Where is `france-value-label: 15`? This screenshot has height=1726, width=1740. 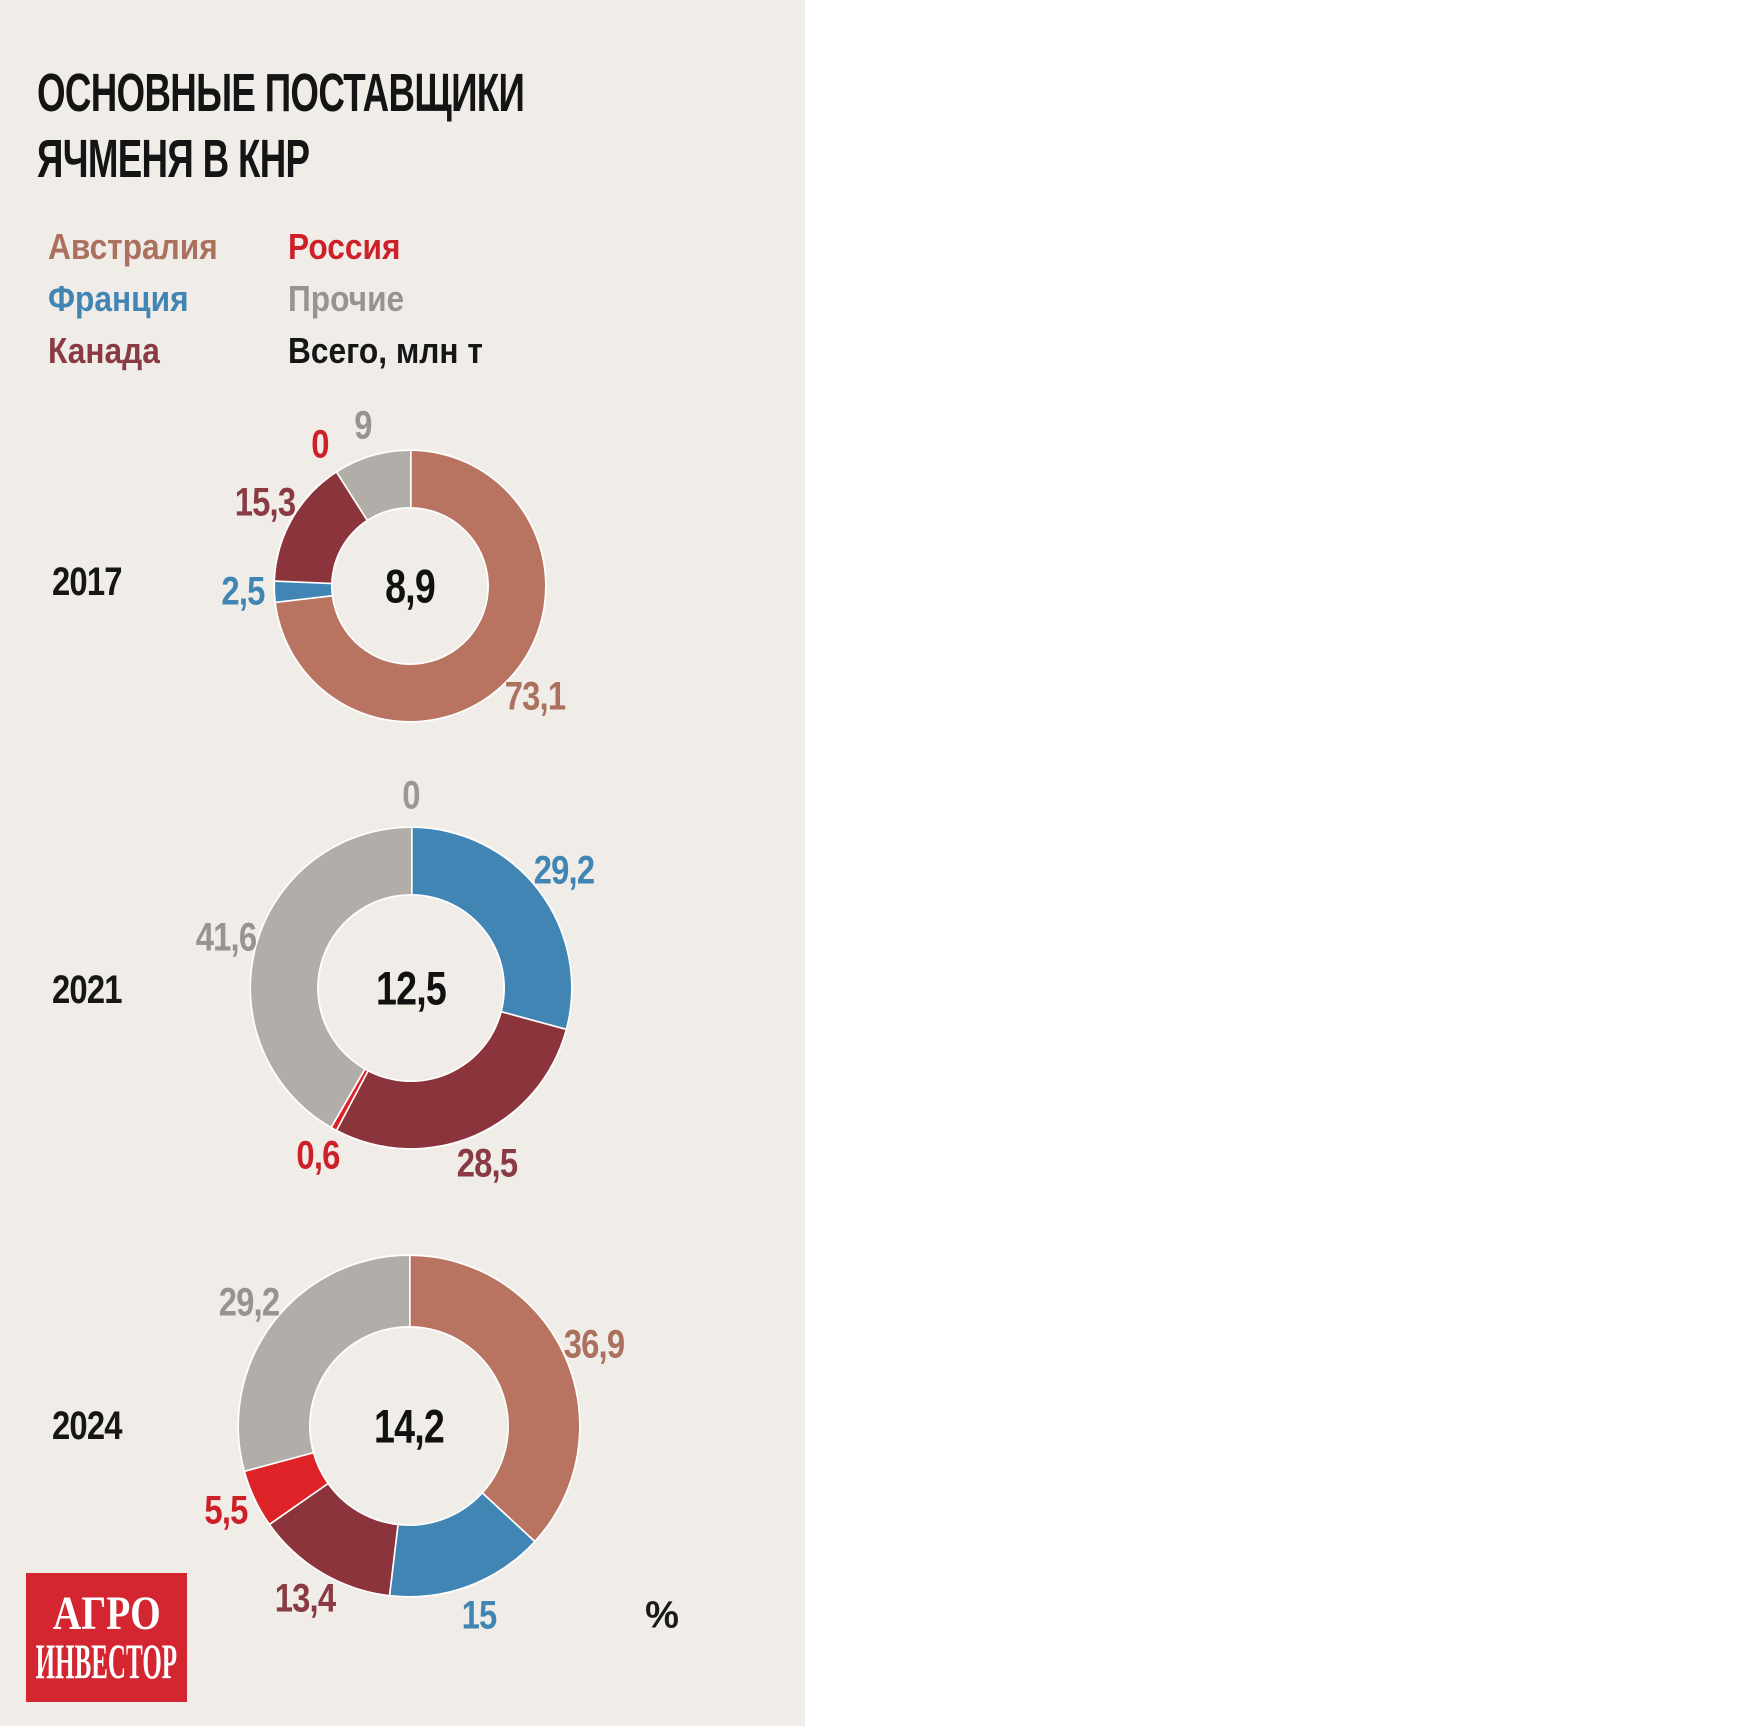
france-value-label: 15 is located at coordinates (479, 1615).